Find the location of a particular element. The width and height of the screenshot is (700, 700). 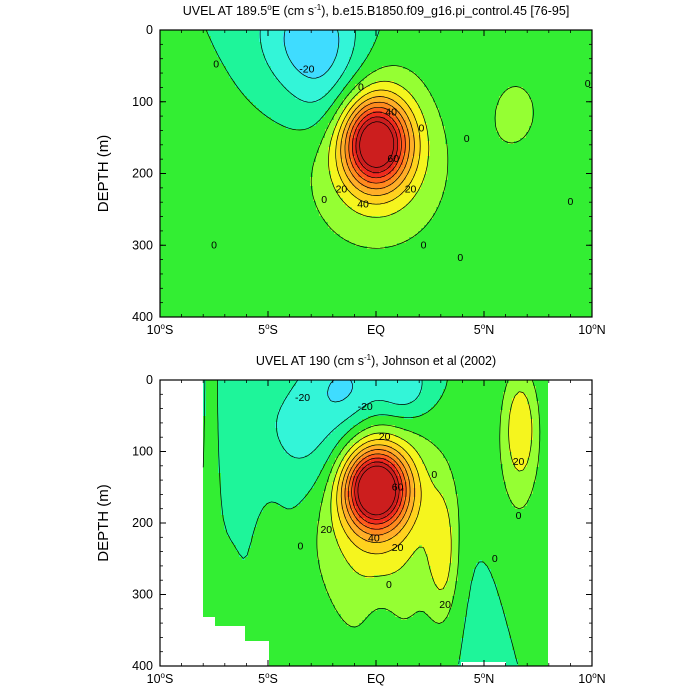

contour-lines is located at coordinates (369, 139).